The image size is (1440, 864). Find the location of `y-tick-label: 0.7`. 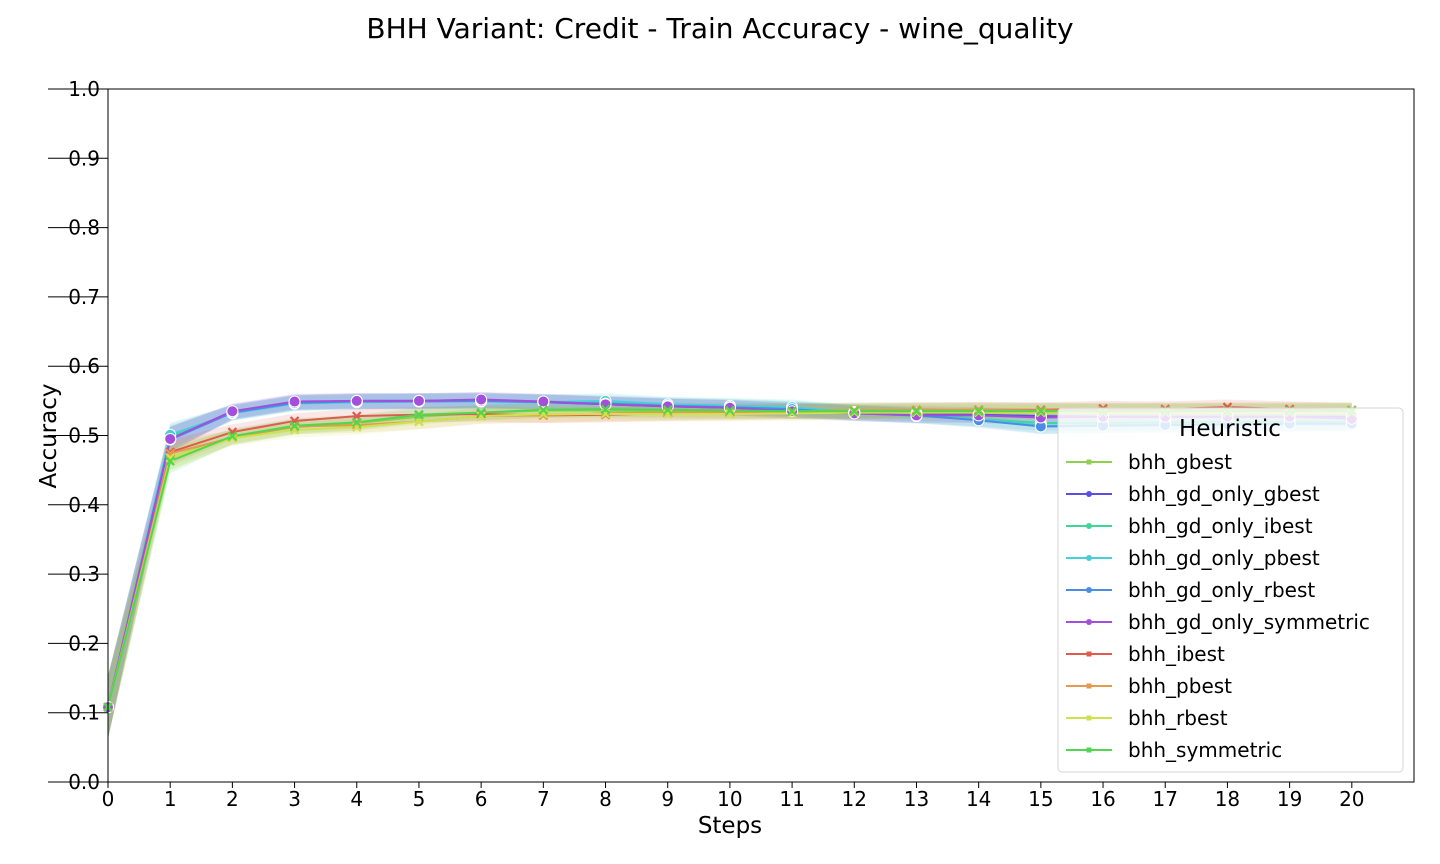

y-tick-label: 0.7 is located at coordinates (84, 297).